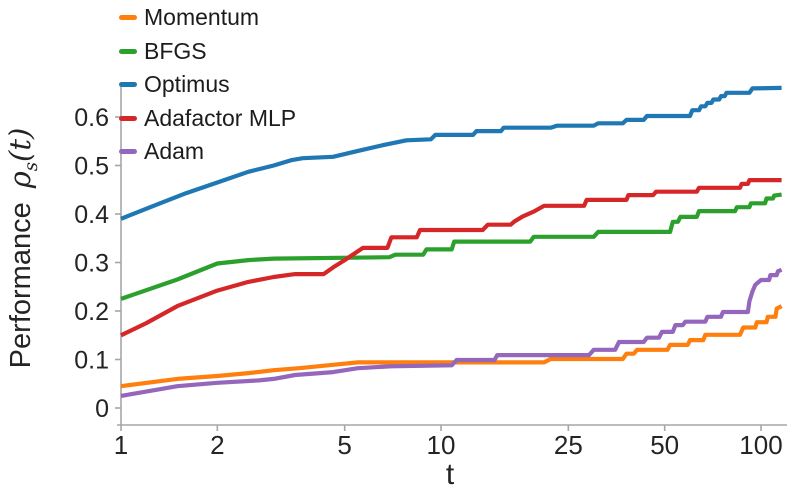  Describe the element at coordinates (91, 118) in the screenshot. I see `y-tick-label: 0.6` at that location.